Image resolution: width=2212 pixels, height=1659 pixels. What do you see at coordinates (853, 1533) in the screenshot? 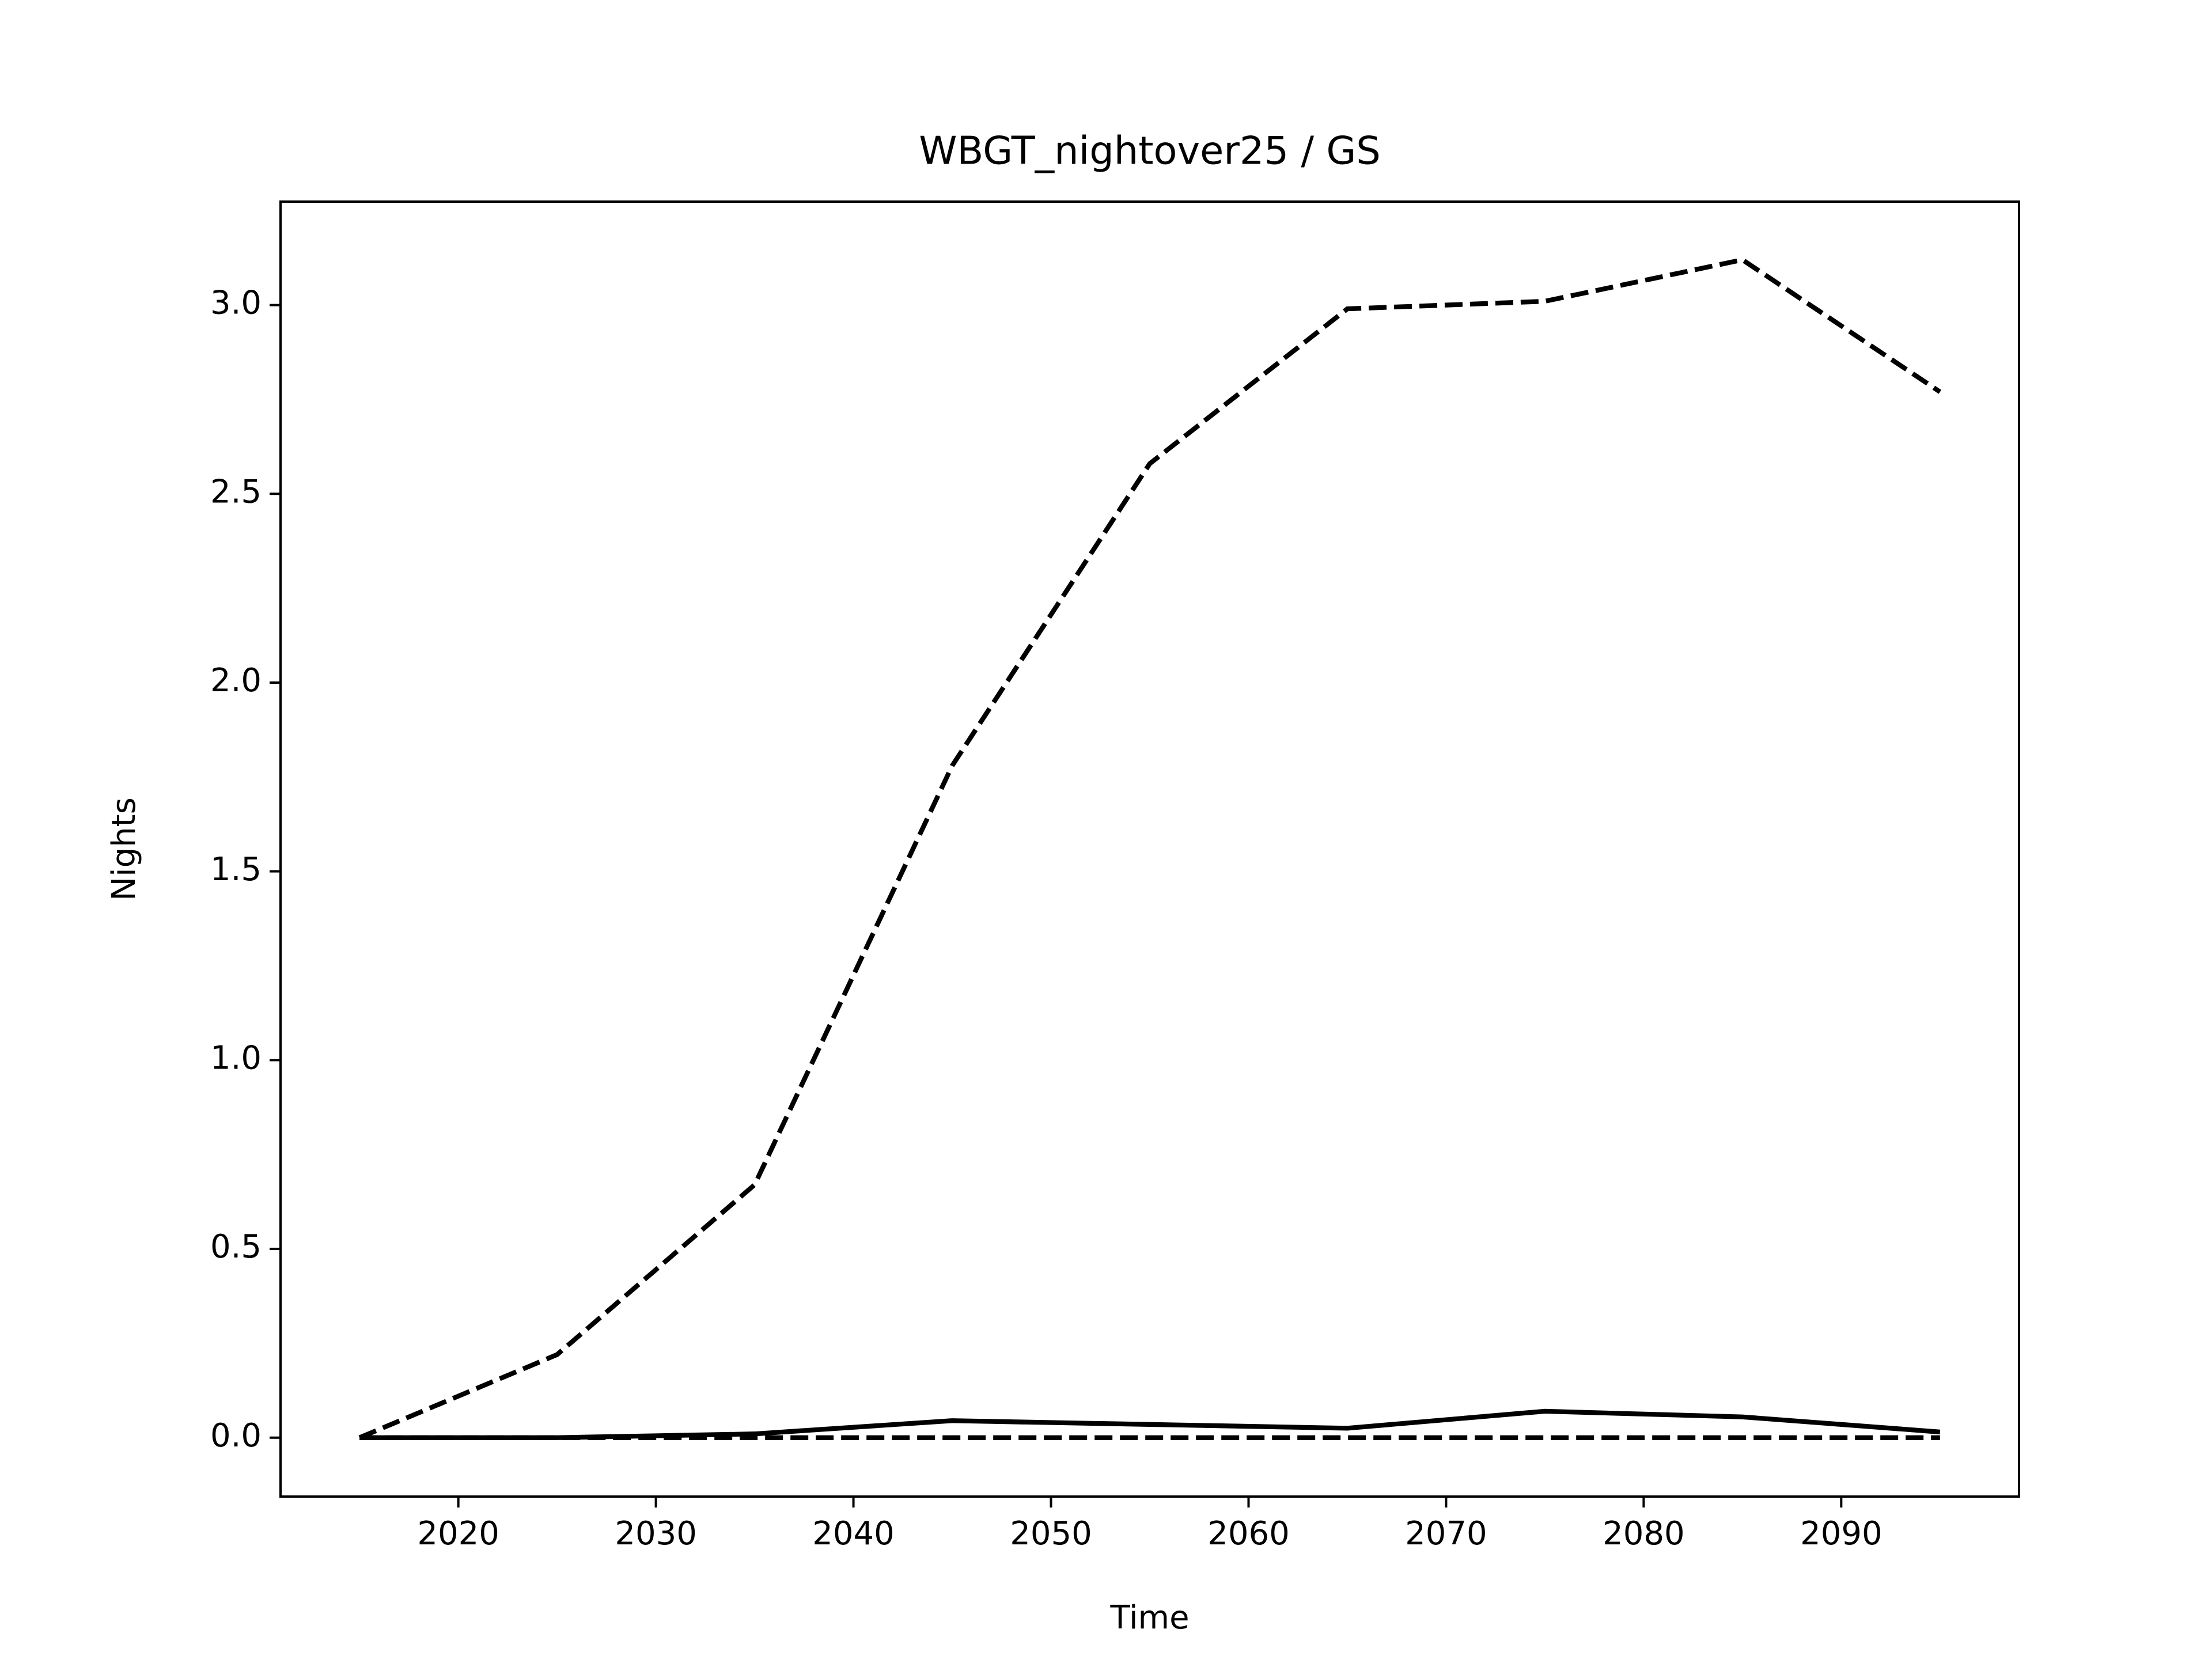
I see `x-tick-label: 2040` at bounding box center [853, 1533].